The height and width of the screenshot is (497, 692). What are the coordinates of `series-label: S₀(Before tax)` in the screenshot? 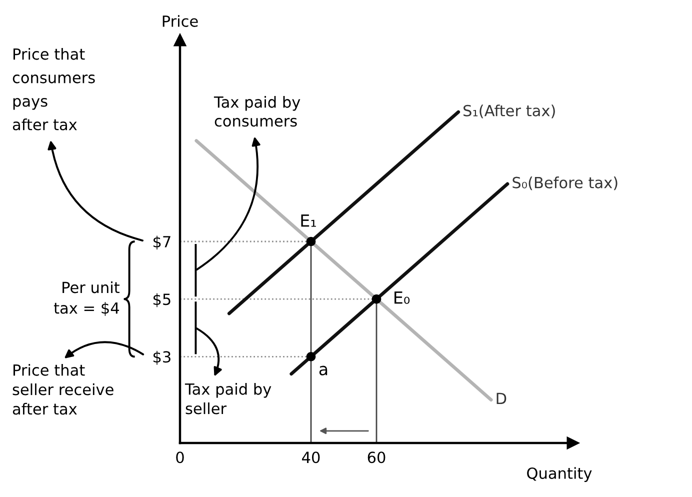 It's located at (565, 183).